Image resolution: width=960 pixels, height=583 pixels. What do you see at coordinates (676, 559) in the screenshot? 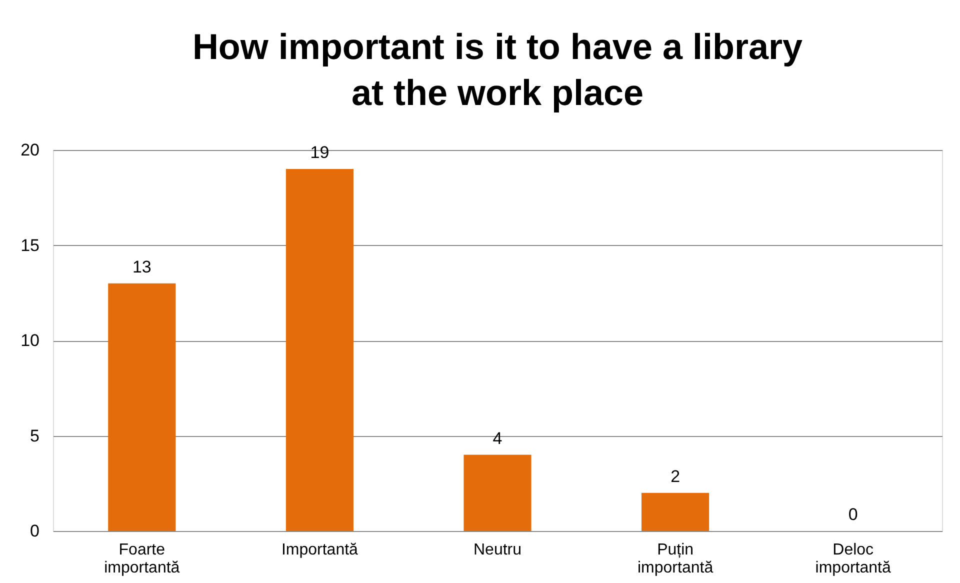
I see `x-tick-label: Puțin importantă` at bounding box center [676, 559].